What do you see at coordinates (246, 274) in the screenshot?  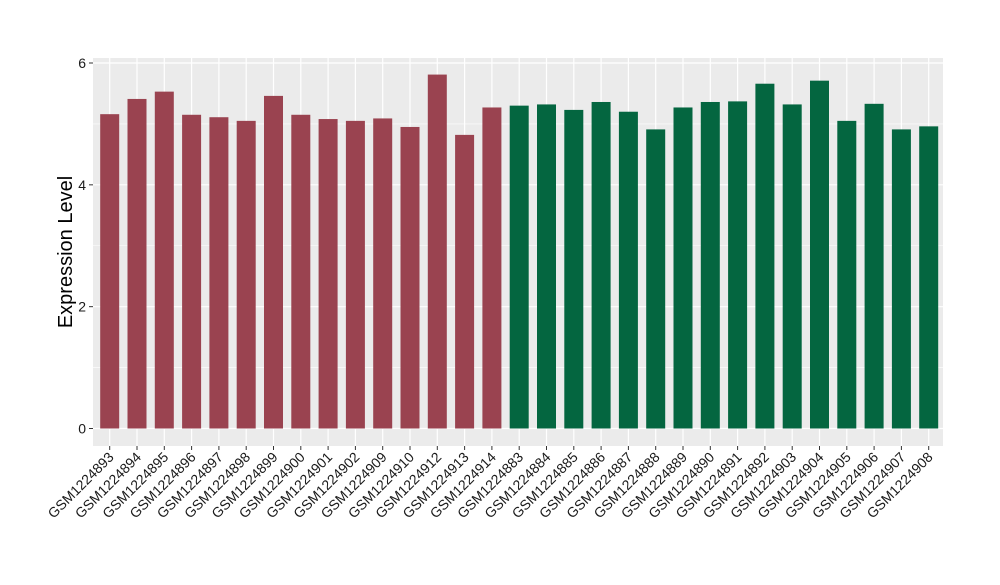 I see `bar-GSM1224898` at bounding box center [246, 274].